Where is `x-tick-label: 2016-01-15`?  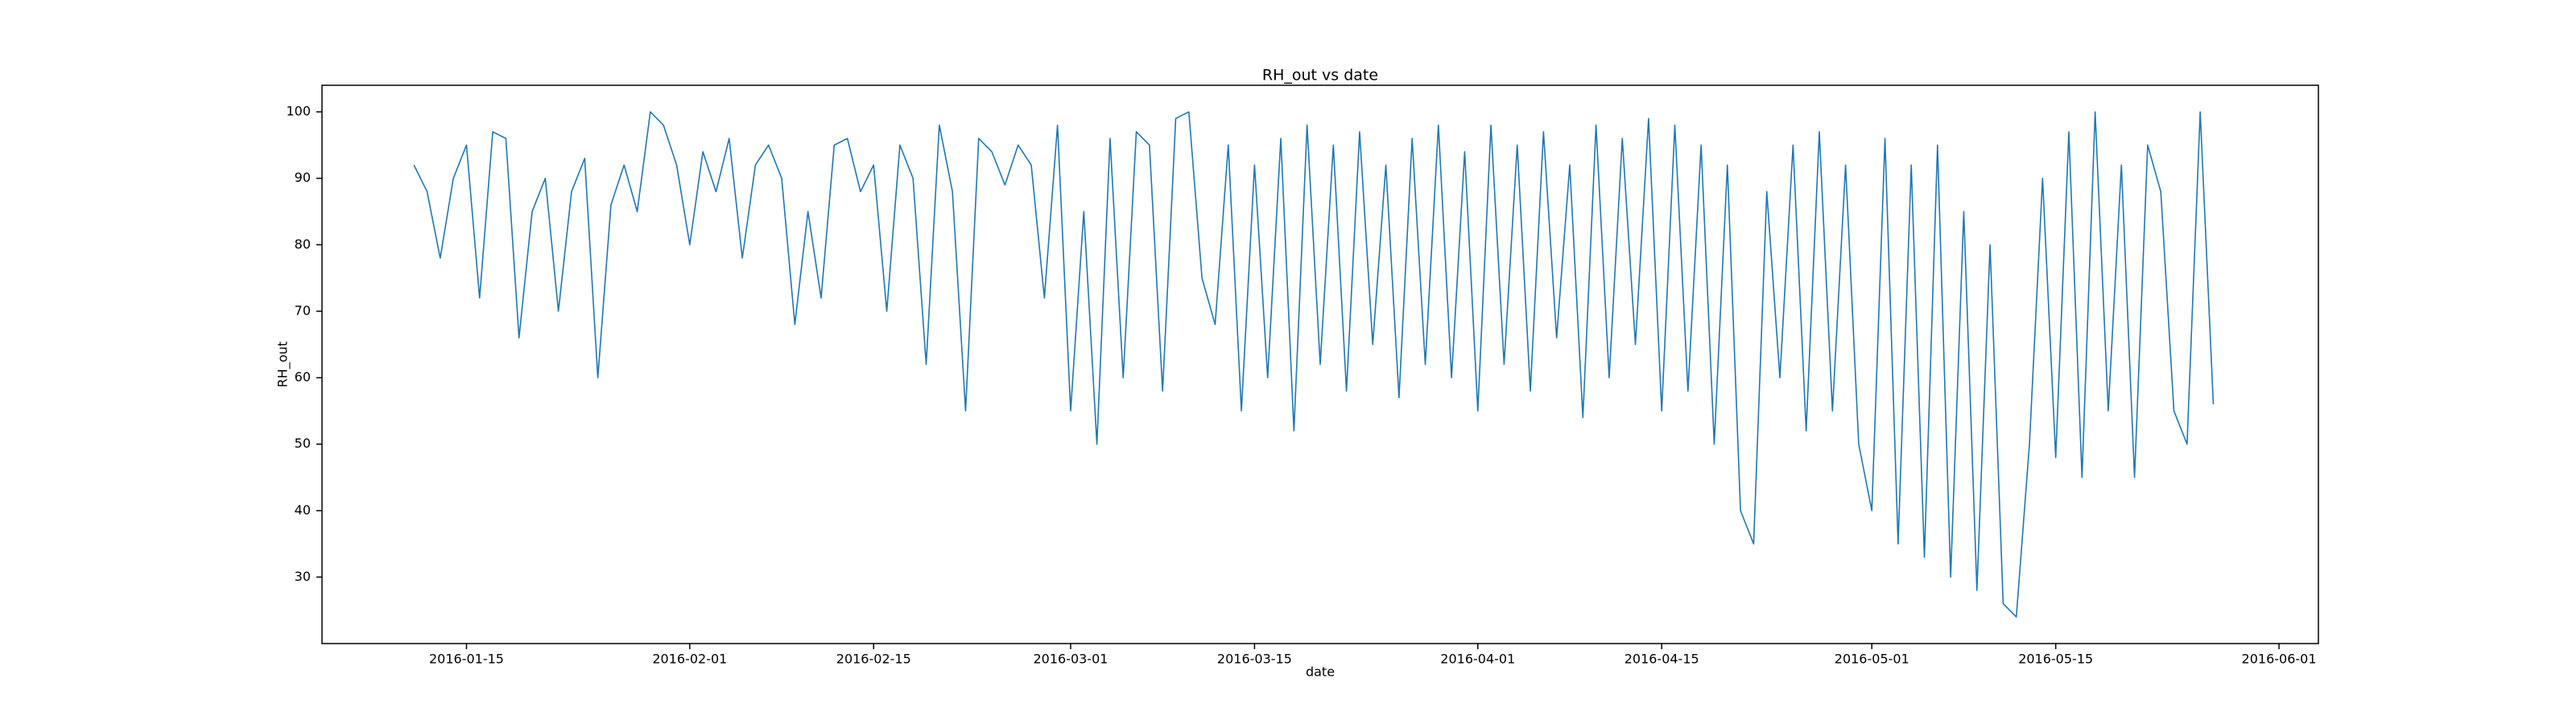
x-tick-label: 2016-01-15 is located at coordinates (466, 659).